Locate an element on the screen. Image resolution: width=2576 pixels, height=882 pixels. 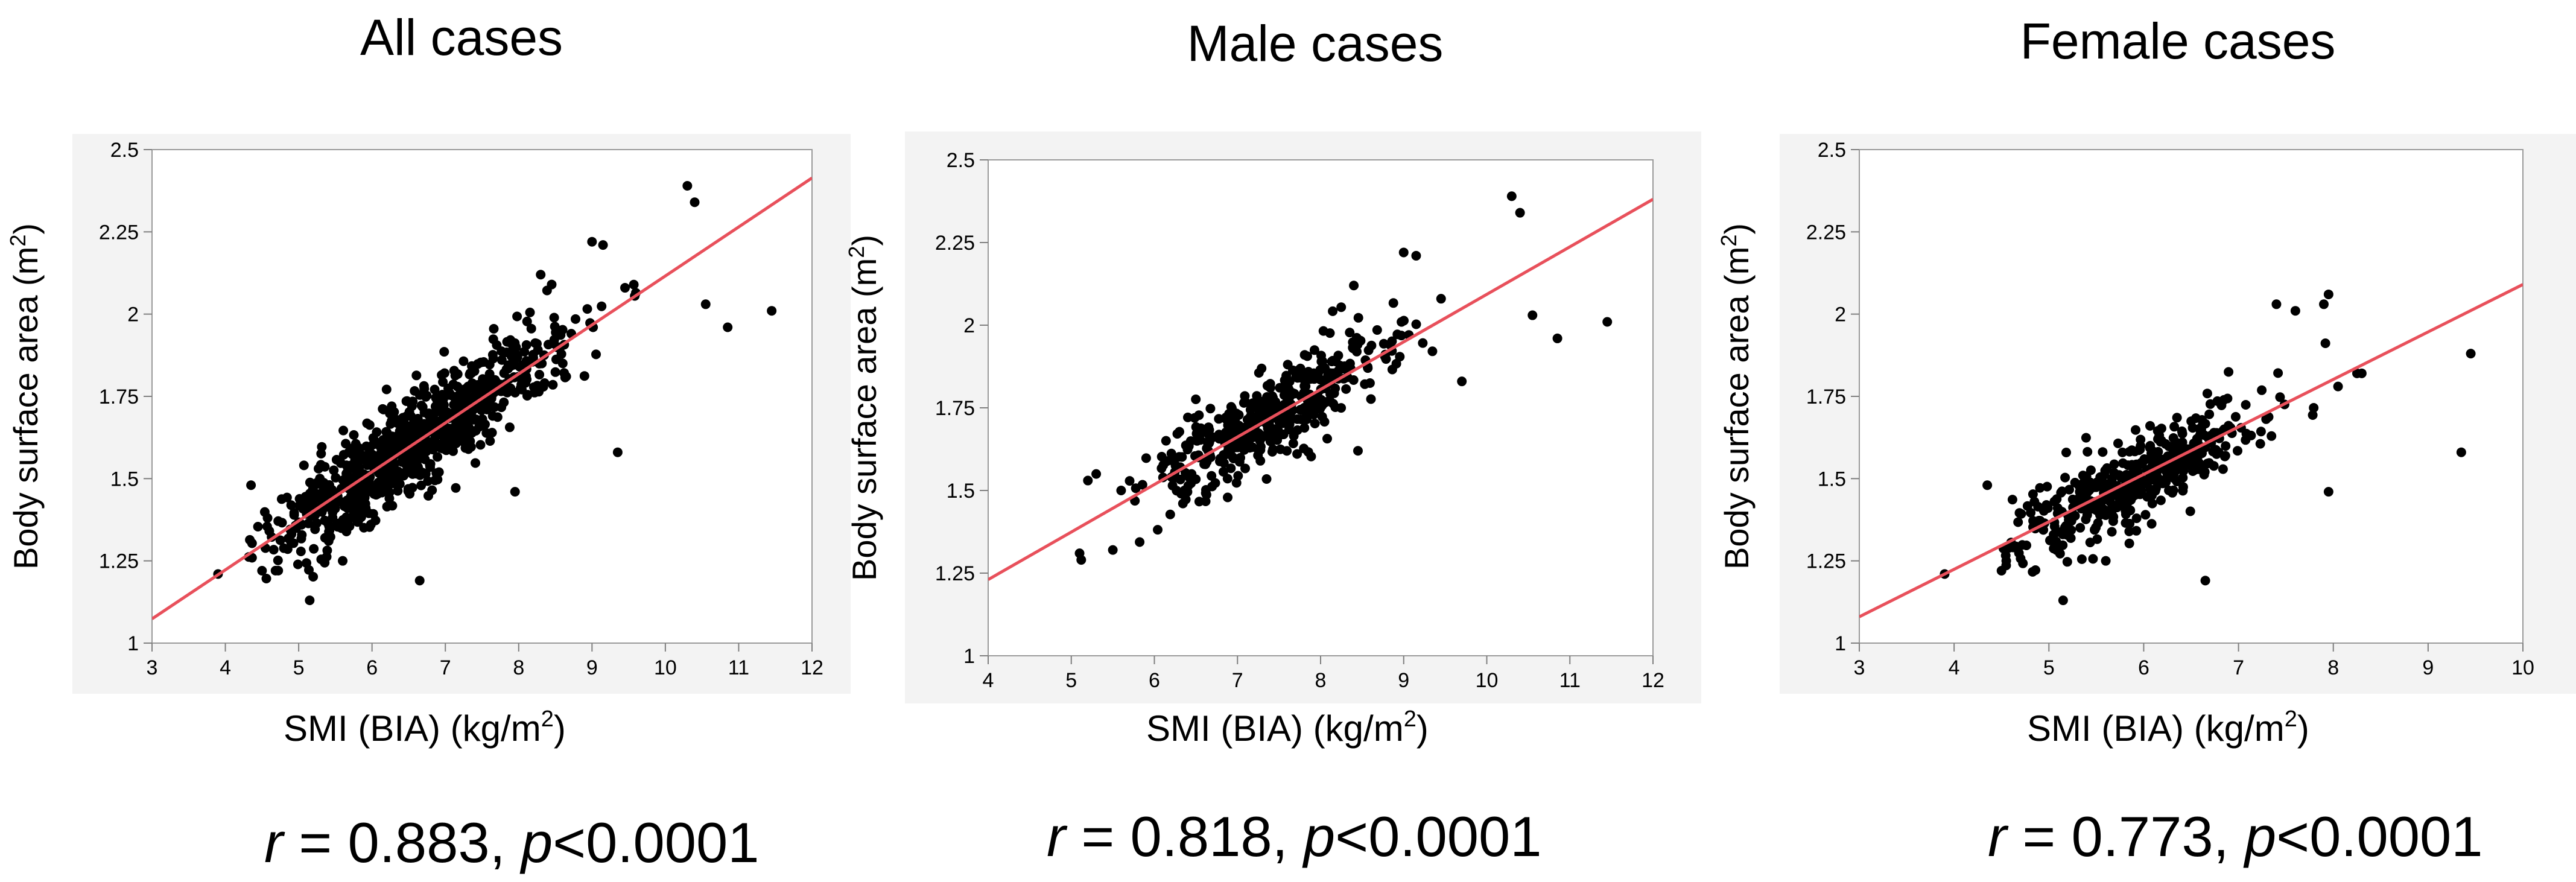
x-tick-label: 9 is located at coordinates (1403, 680).